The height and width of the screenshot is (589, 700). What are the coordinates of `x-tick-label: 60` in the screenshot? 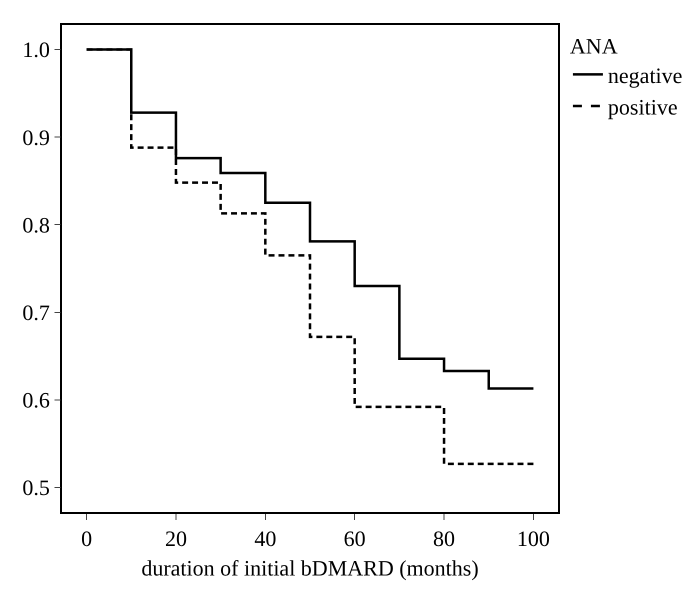 It's located at (355, 539).